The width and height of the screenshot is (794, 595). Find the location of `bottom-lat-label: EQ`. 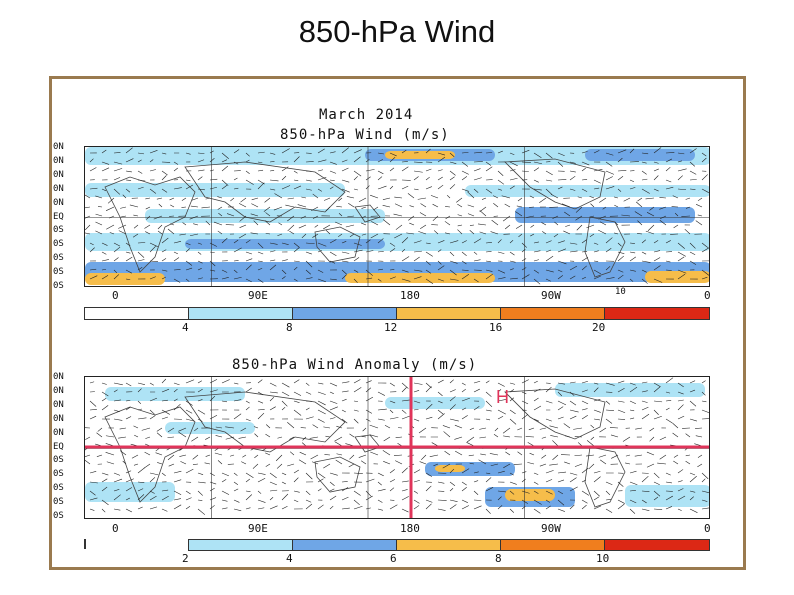

bottom-lat-label: EQ is located at coordinates (58, 446).